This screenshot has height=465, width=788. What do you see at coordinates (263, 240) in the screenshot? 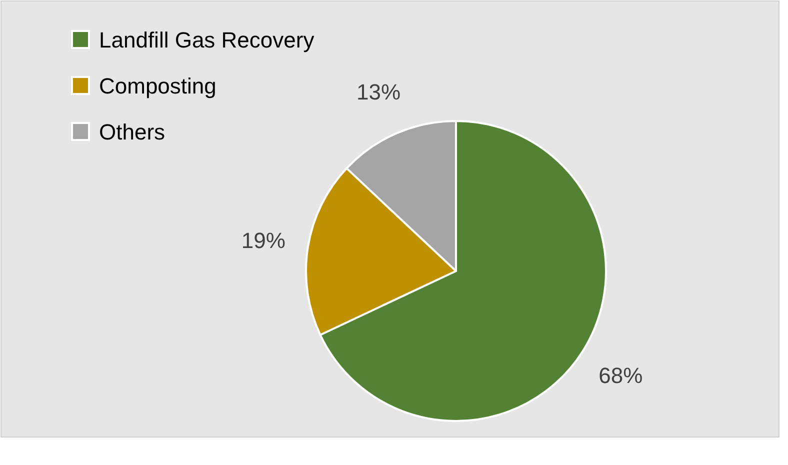
I see `data-label: 19%` at bounding box center [263, 240].